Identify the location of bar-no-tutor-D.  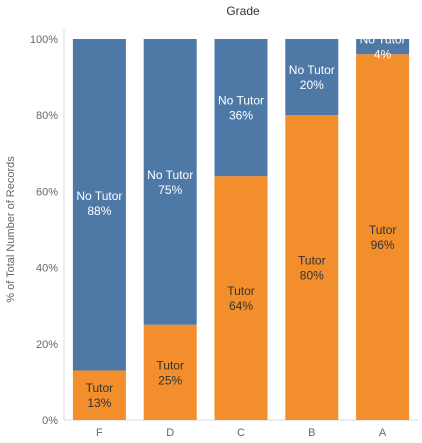
(170, 182).